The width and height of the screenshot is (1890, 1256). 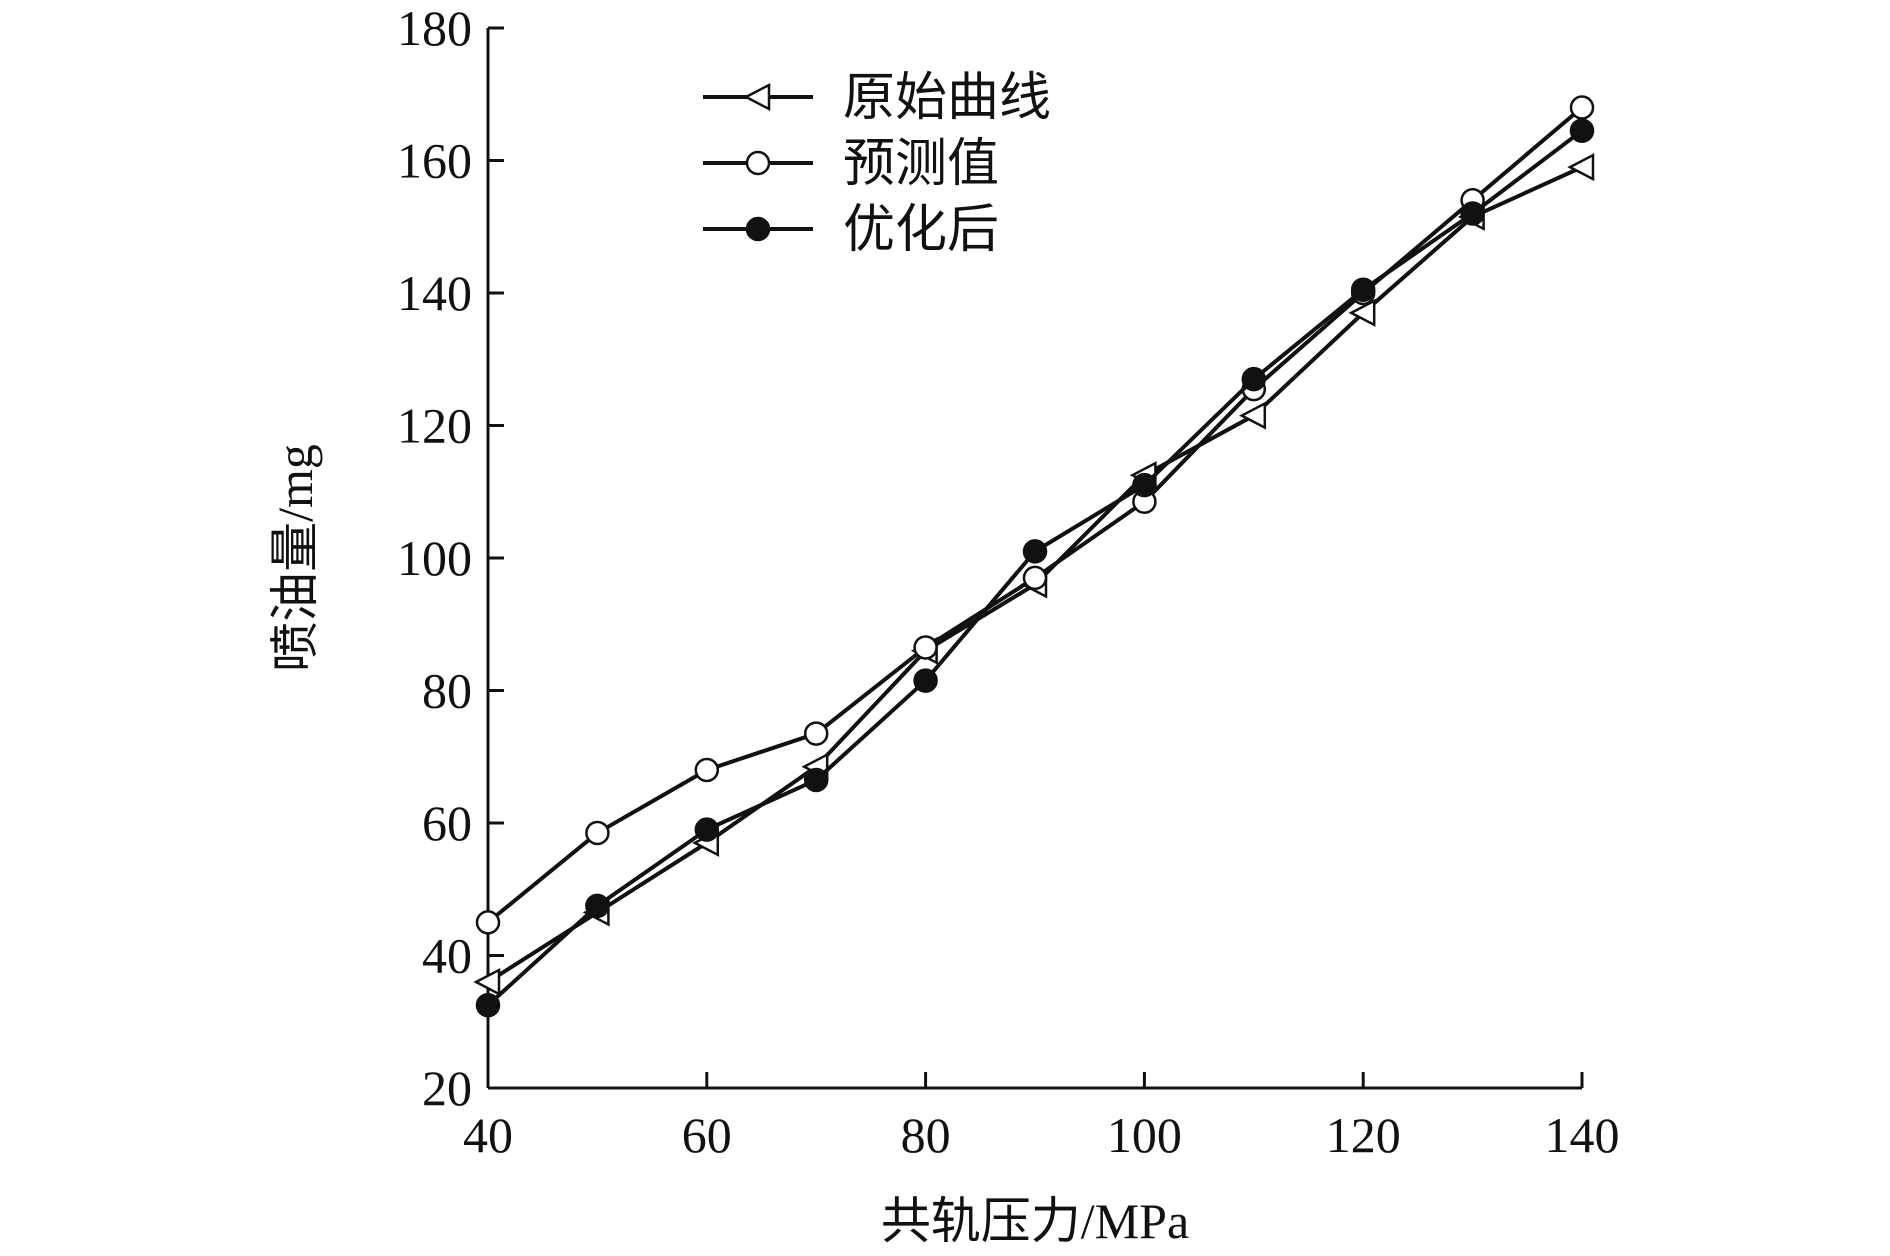 What do you see at coordinates (434, 161) in the screenshot?
I see `y-tick-label: 160` at bounding box center [434, 161].